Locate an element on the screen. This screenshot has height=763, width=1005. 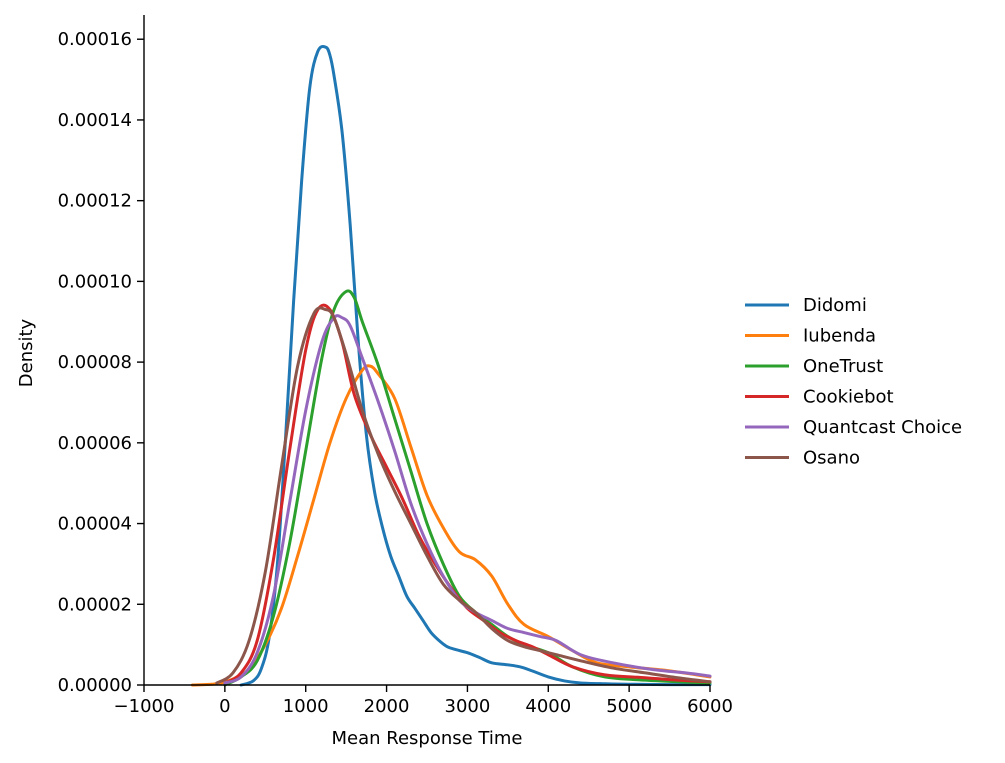
legend-label: Cookiebot is located at coordinates (848, 397).